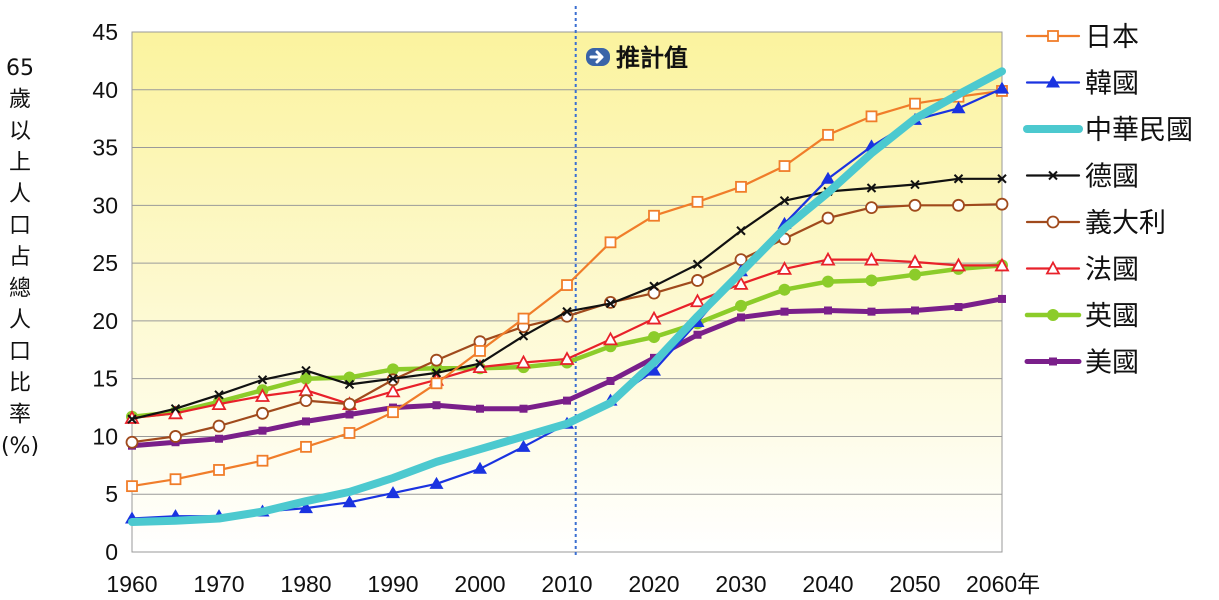 This screenshot has height=600, width=1219. Describe the element at coordinates (105, 321) in the screenshot. I see `y-tick-label: 20` at that location.